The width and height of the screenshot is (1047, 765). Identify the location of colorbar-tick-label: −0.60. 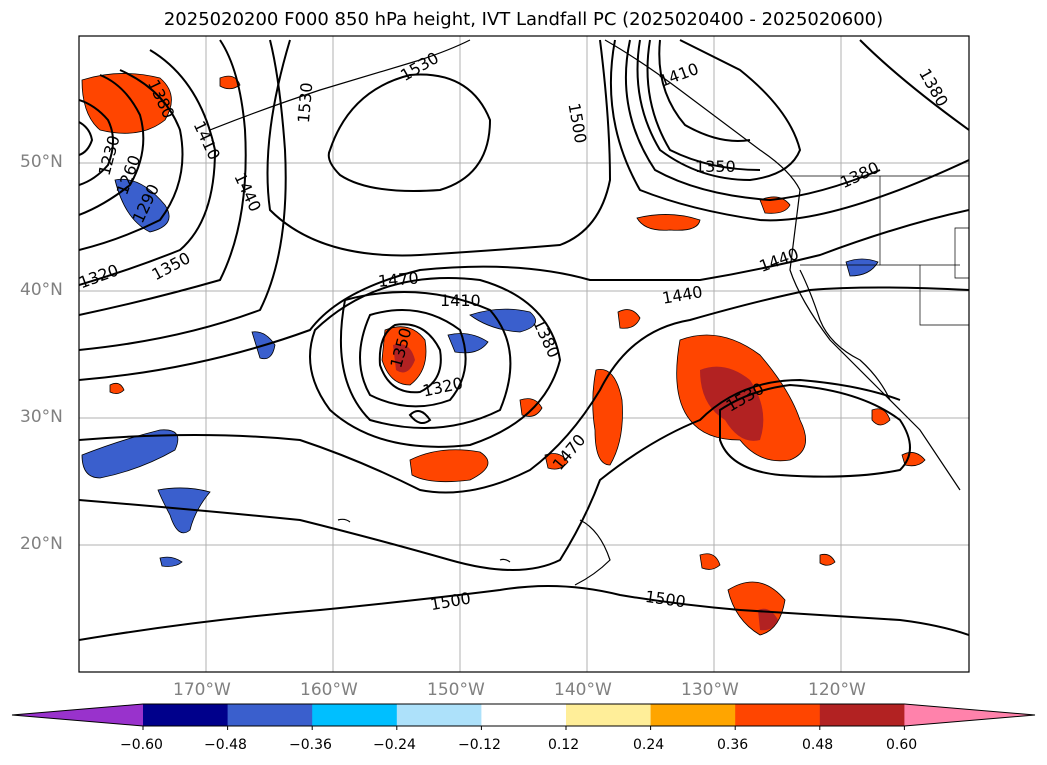
(141, 745).